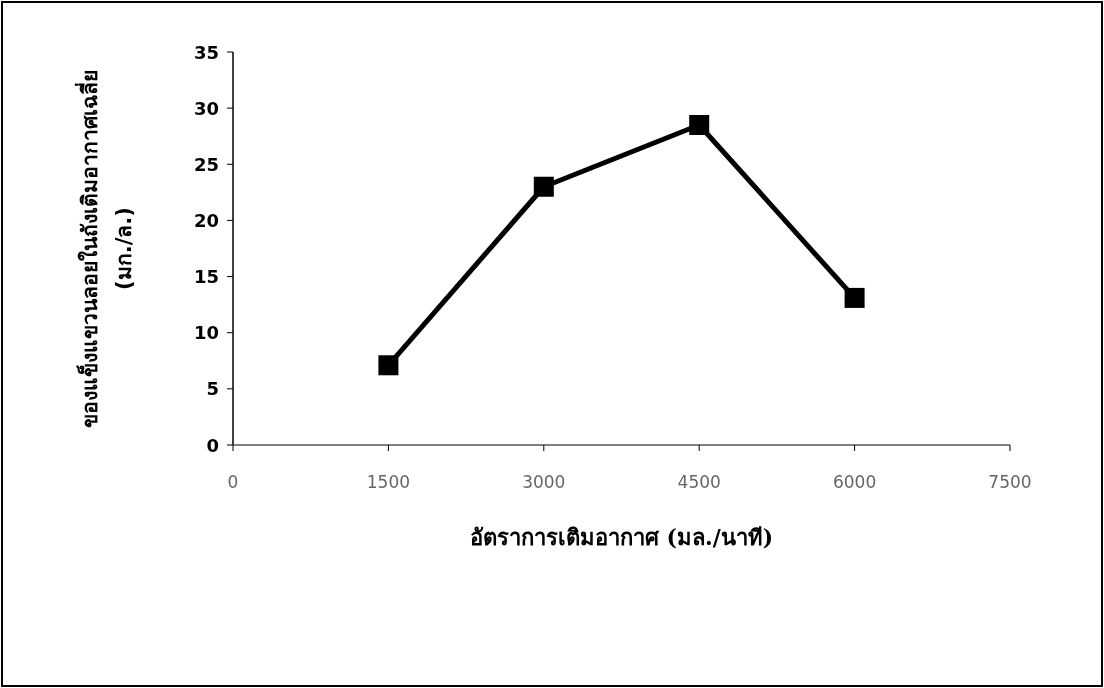  What do you see at coordinates (1010, 482) in the screenshot?
I see `x-tick-label: 7500` at bounding box center [1010, 482].